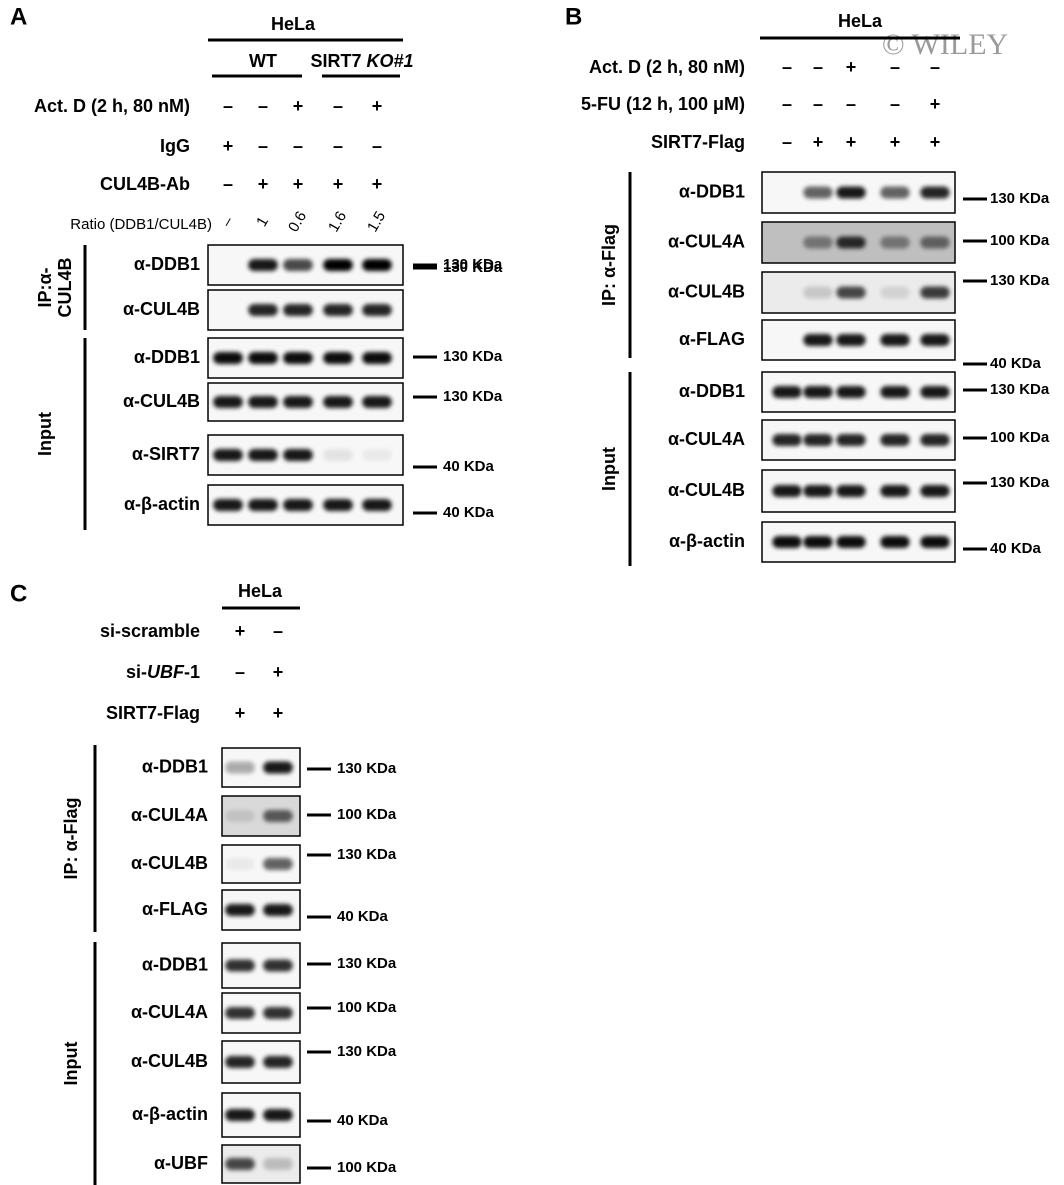  What do you see at coordinates (263, 61) in the screenshot?
I see `text-part: WT` at bounding box center [263, 61].